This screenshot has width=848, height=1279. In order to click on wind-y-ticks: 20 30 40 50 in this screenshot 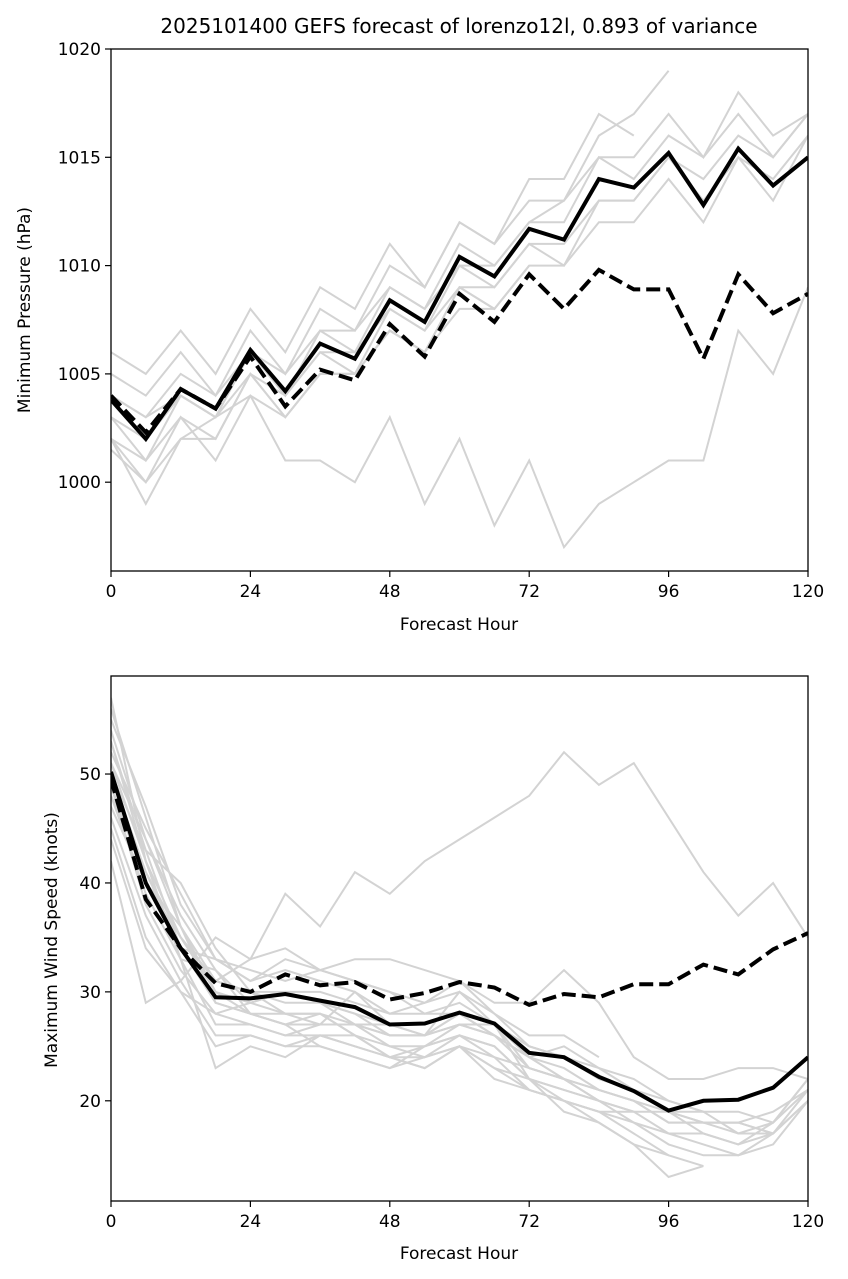, I will do `click(95, 938)`.